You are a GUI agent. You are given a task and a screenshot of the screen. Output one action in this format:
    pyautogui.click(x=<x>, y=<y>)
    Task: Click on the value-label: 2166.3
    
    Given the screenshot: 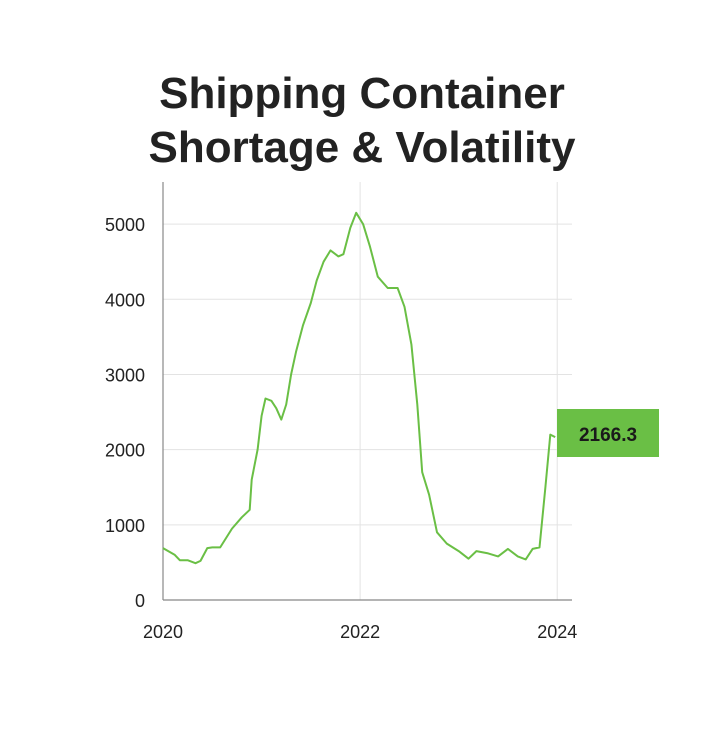 What is the action you would take?
    pyautogui.click(x=608, y=435)
    